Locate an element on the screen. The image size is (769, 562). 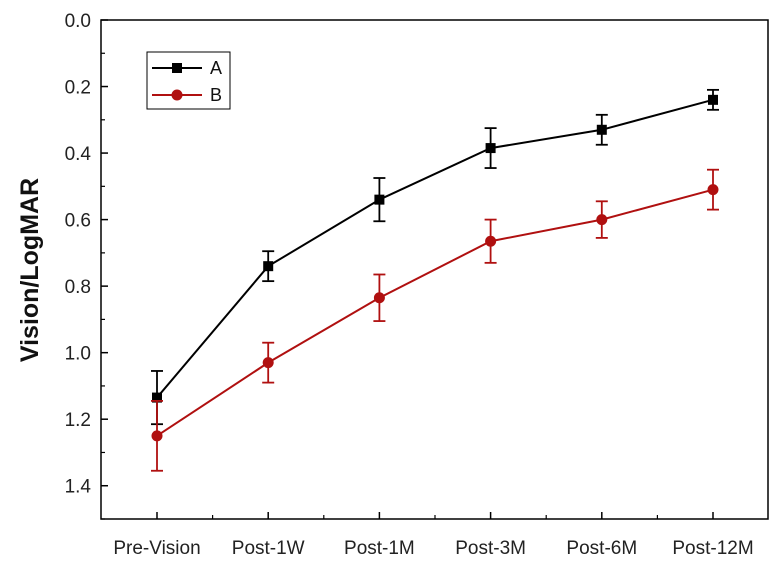
y-tick-label: 1.4 is located at coordinates (78, 487).